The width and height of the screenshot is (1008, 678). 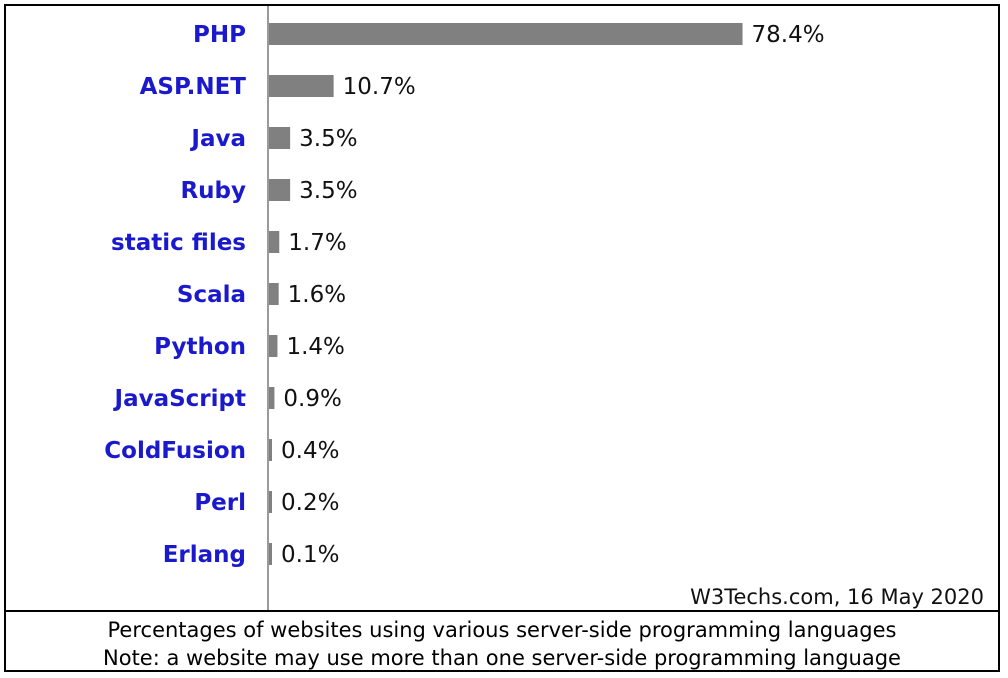 I want to click on category-label: Scala, so click(x=211, y=295).